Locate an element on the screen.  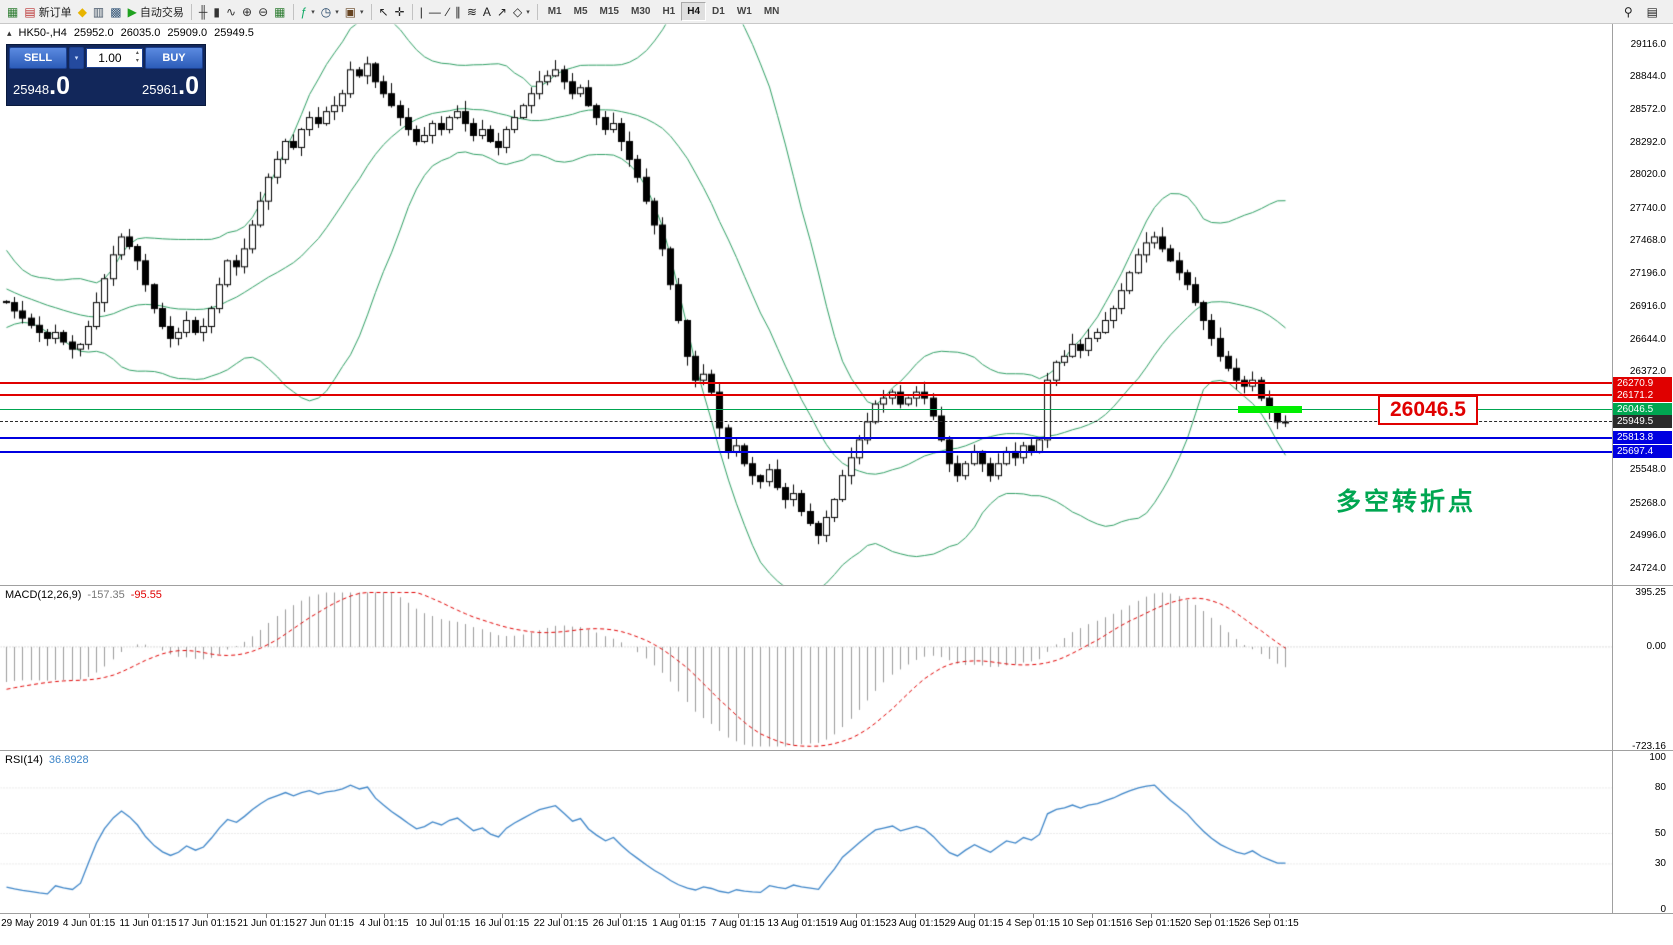
price-tag: 26046.5 is located at coordinates (1642, 410).